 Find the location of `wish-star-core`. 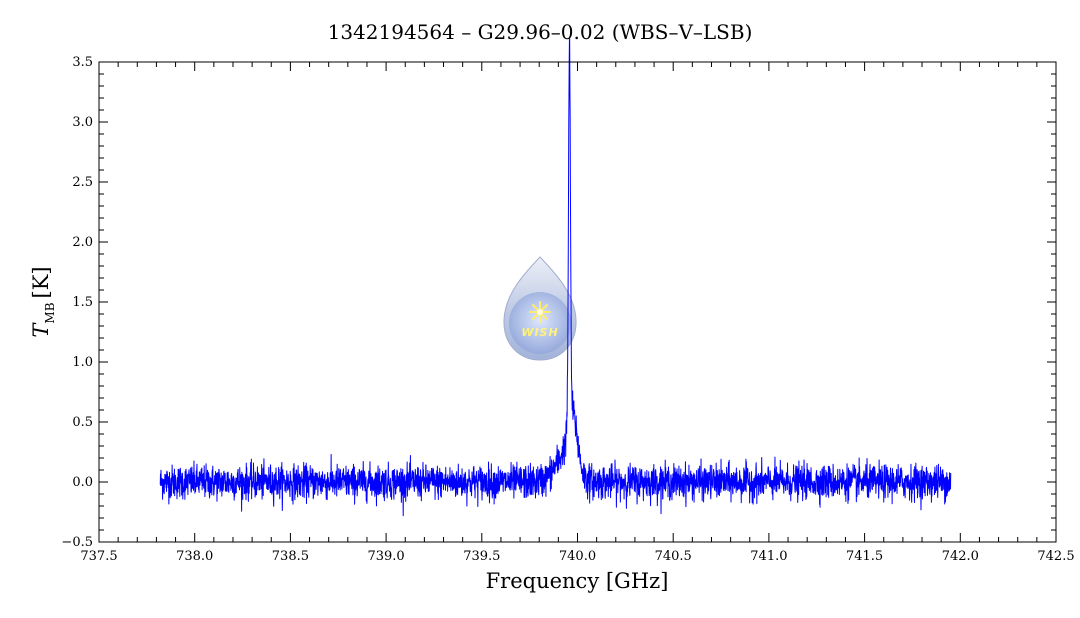

wish-star-core is located at coordinates (540, 312).